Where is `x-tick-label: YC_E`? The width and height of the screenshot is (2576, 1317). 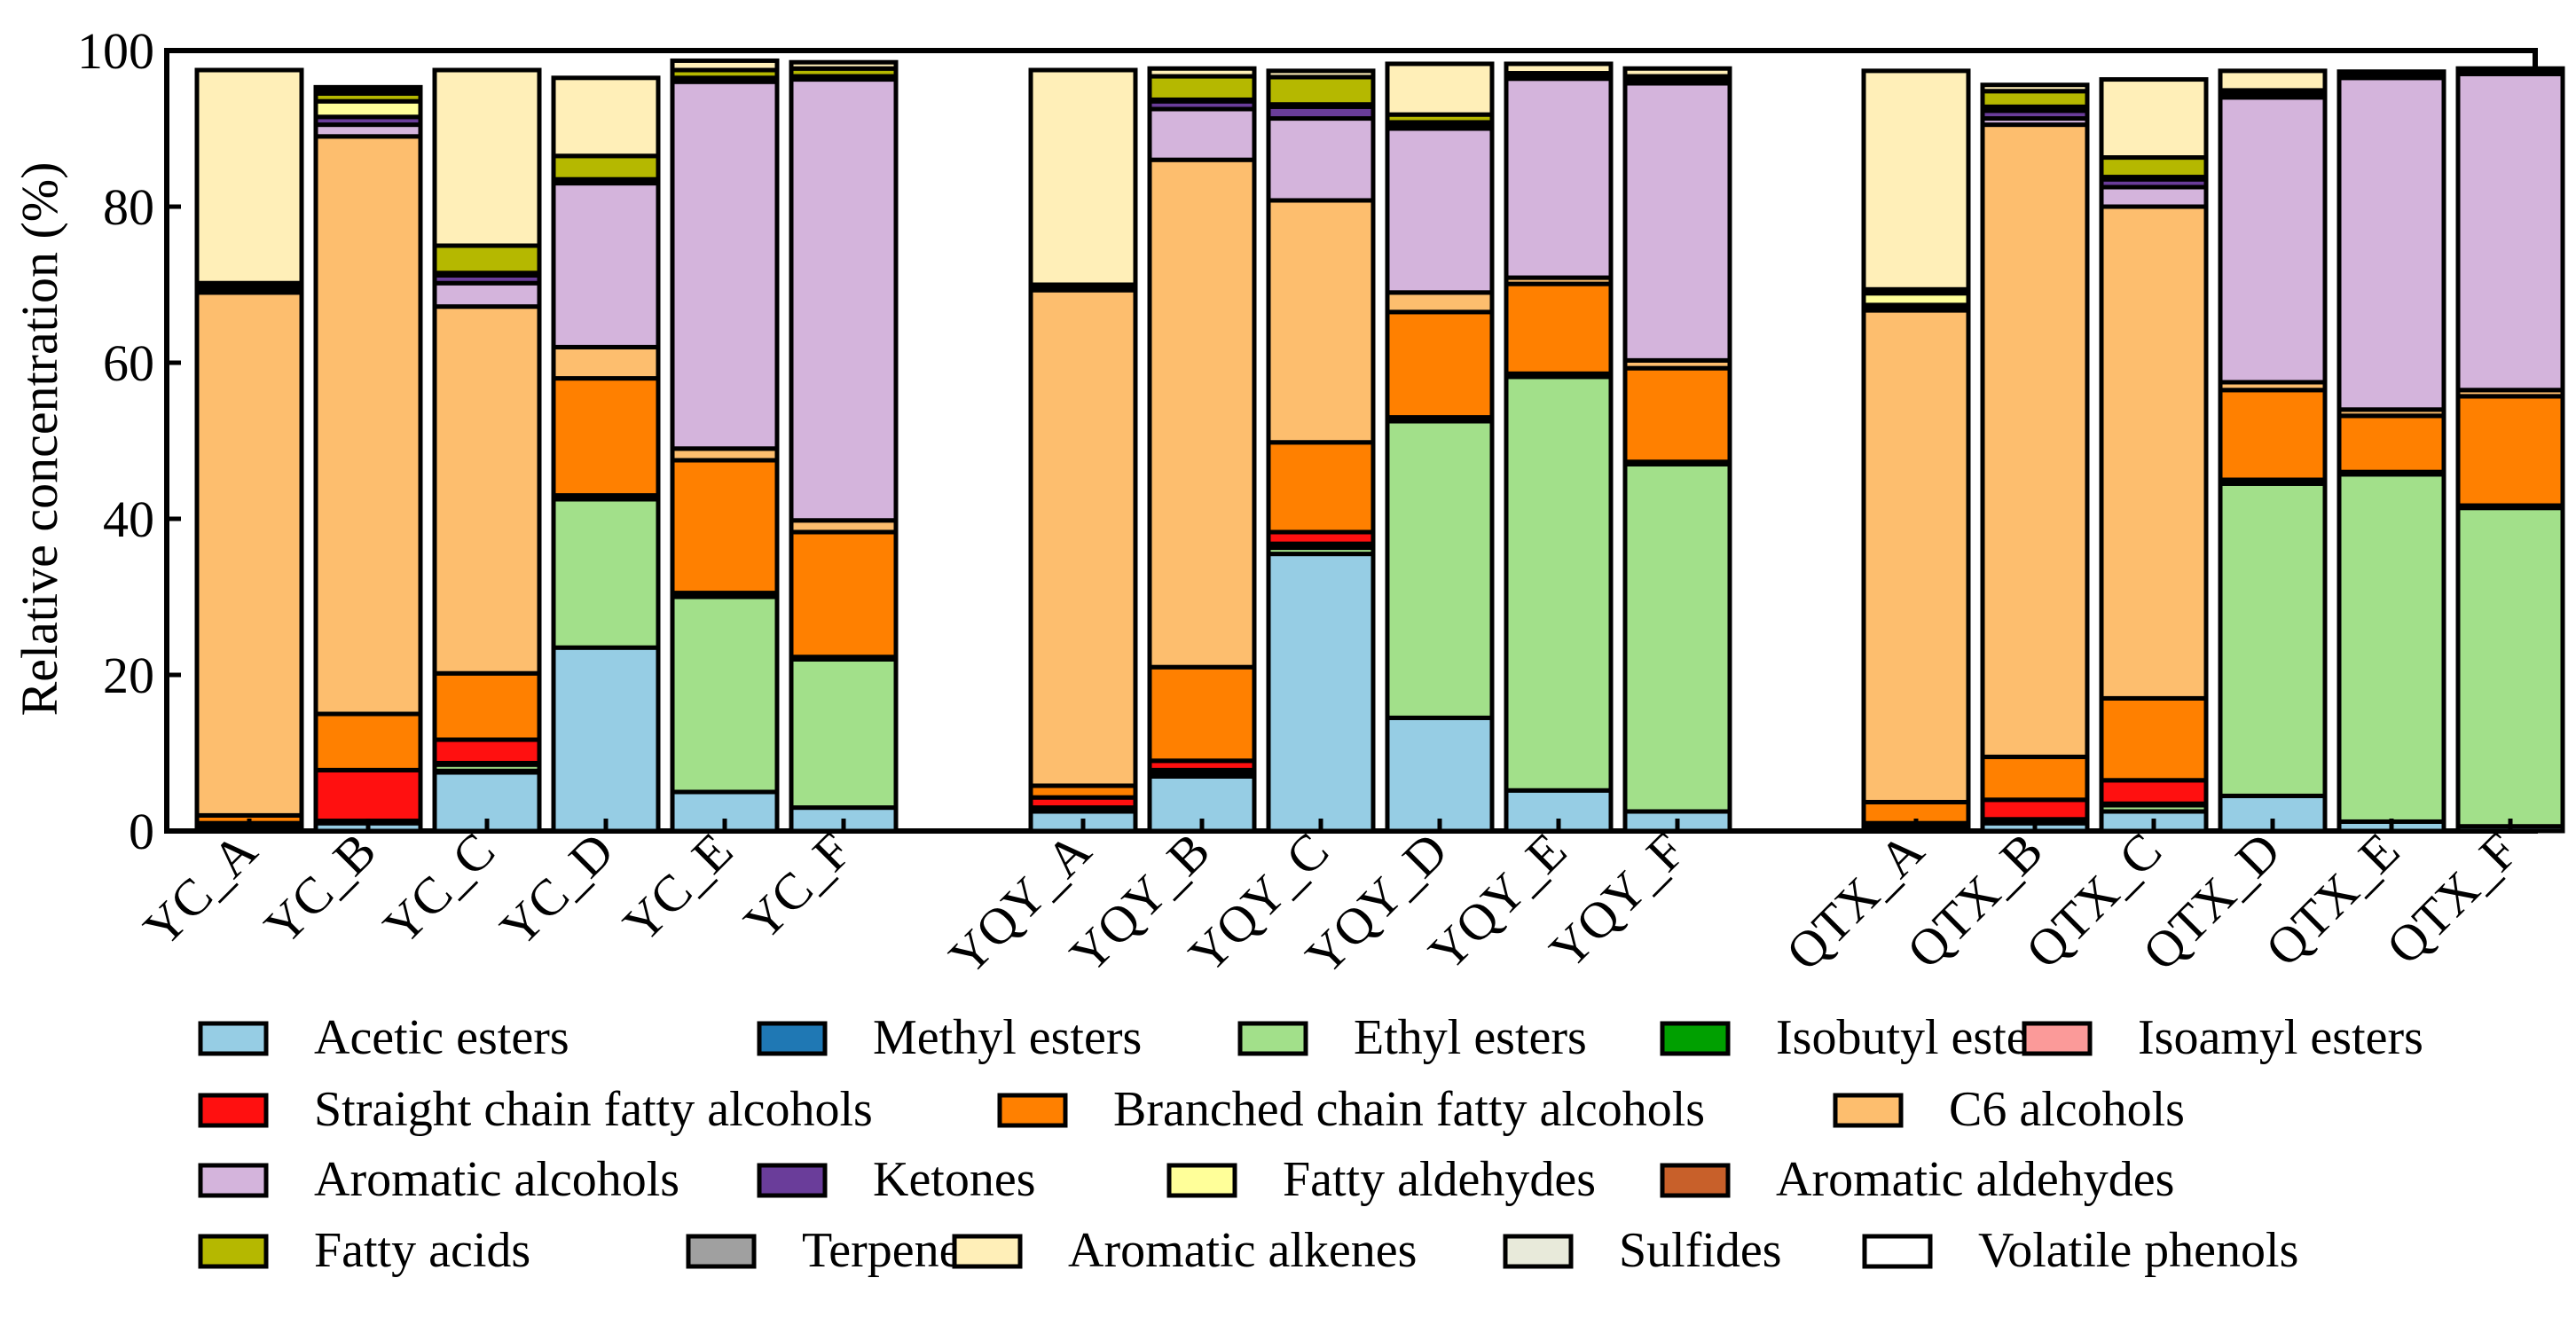 x-tick-label: YC_E is located at coordinates (677, 887).